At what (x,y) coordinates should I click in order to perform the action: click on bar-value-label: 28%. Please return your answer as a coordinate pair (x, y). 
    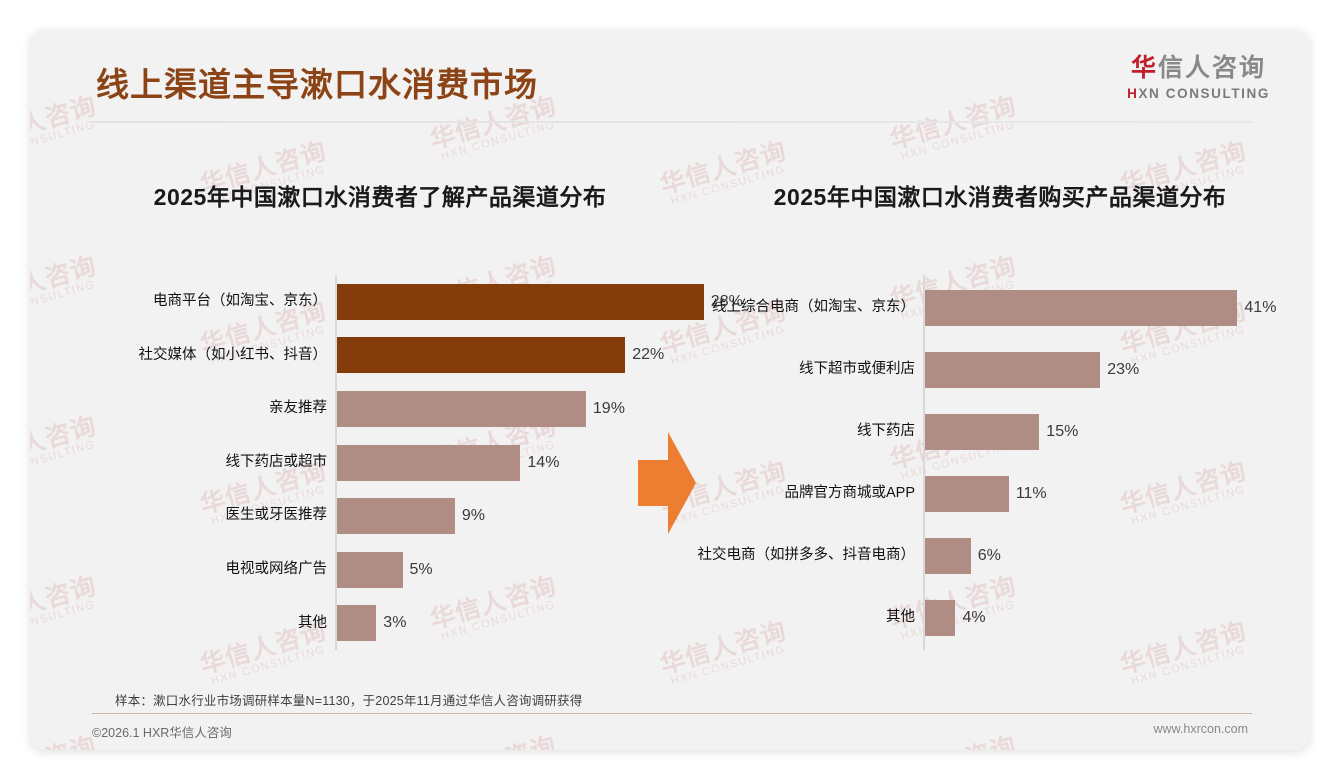
    Looking at the image, I should click on (726, 301).